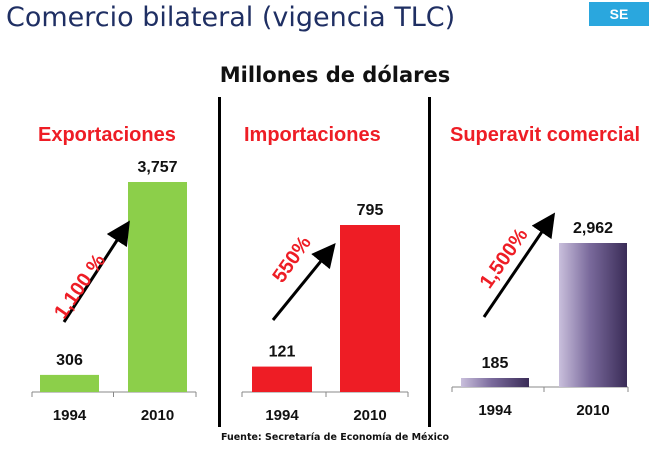 The height and width of the screenshot is (450, 670). I want to click on panel-heading-superavit: Superavit comercial, so click(545, 135).